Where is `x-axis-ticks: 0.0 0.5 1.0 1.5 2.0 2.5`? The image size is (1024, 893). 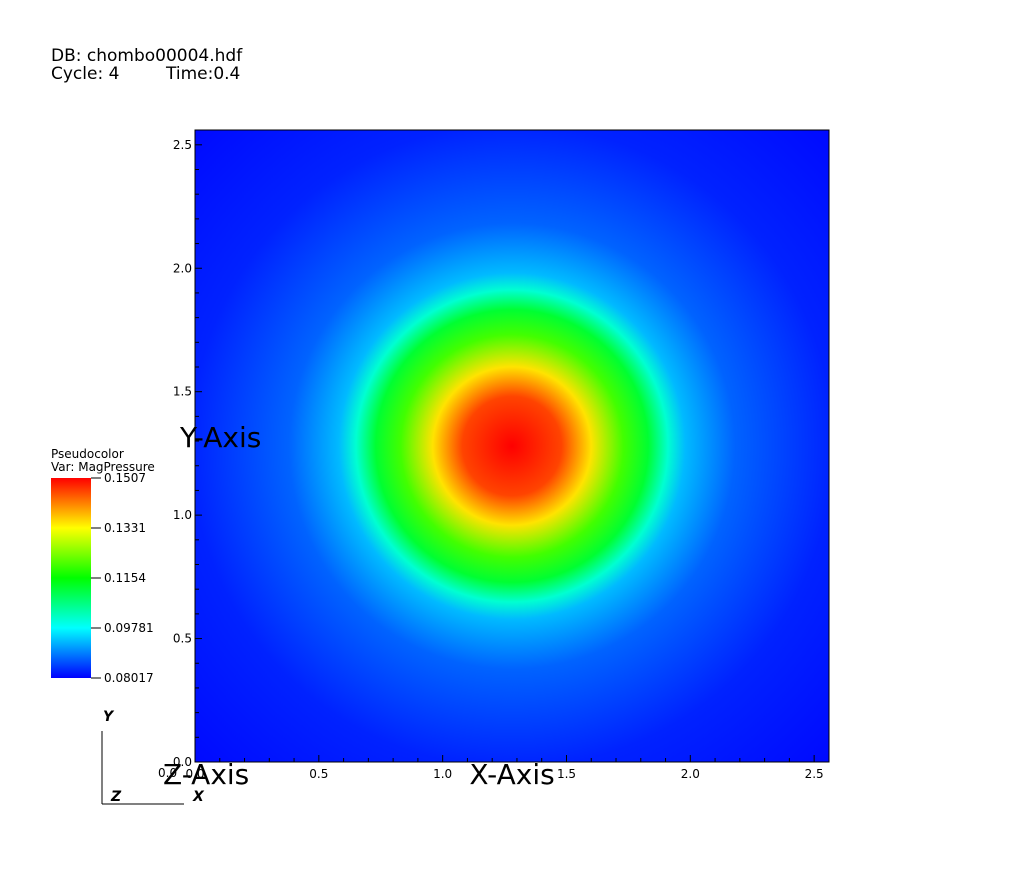
x-axis-ticks: 0.0 0.5 1.0 1.5 2.0 2.5 is located at coordinates (504, 768).